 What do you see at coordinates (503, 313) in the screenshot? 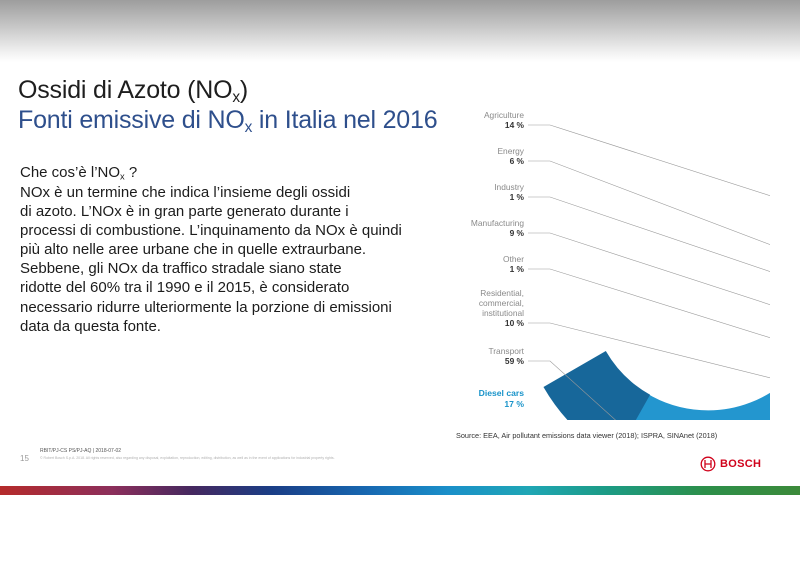
I see `label-name: institutional` at bounding box center [503, 313].